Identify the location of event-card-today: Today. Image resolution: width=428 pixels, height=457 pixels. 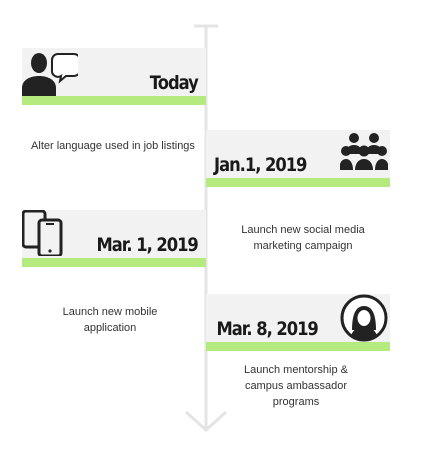
(114, 76).